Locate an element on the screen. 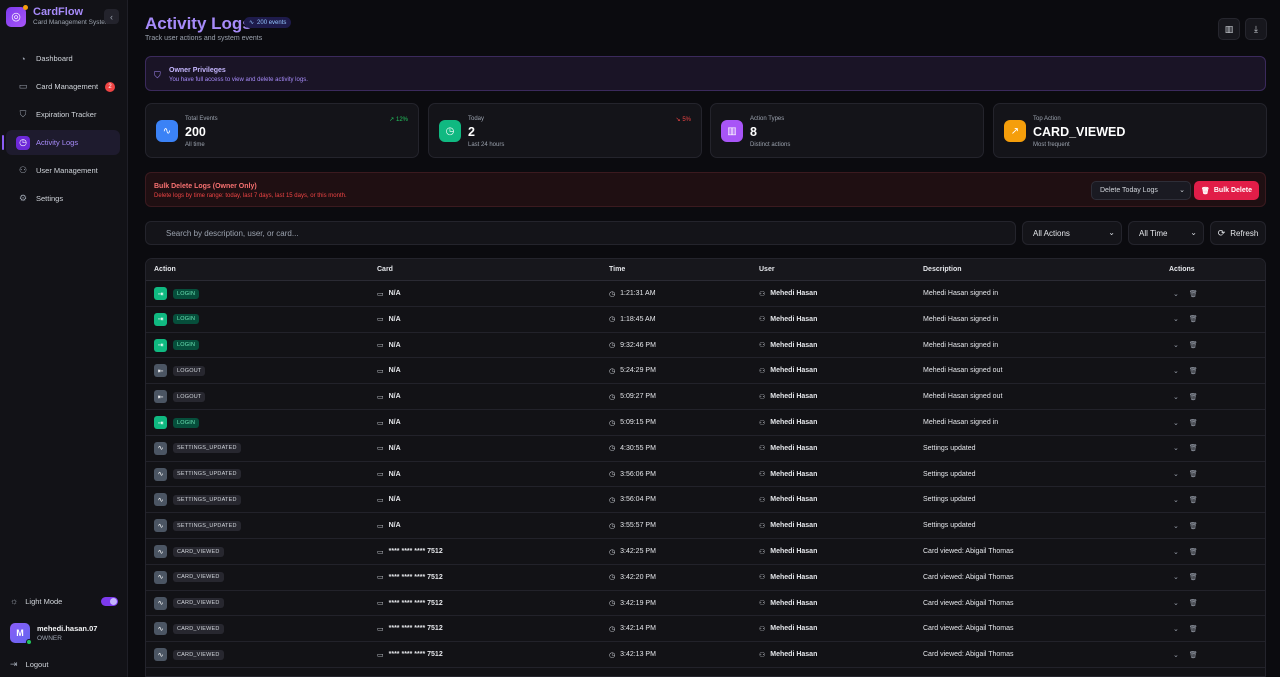 The image size is (1280, 677). brand: ◎ CardFlow Card Management System is located at coordinates (58, 15).